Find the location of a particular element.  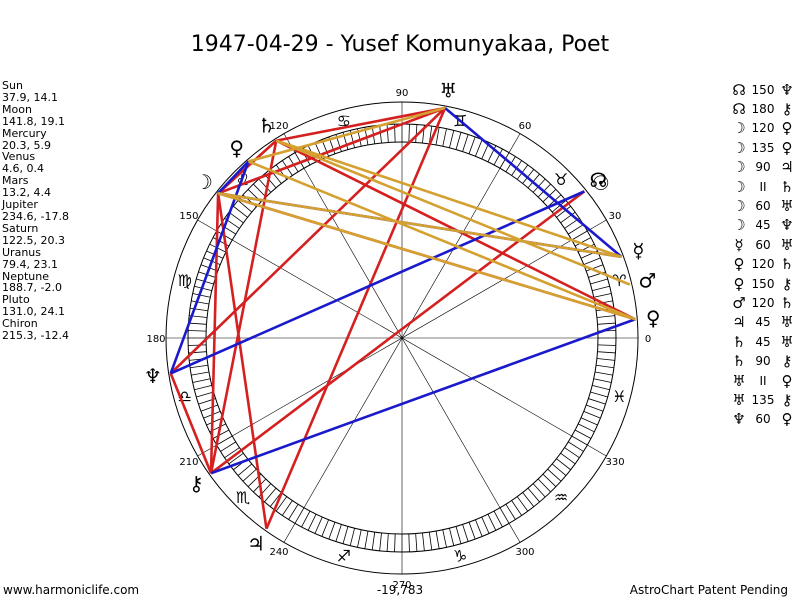

planet-glyph: ♆ is located at coordinates (153, 376).